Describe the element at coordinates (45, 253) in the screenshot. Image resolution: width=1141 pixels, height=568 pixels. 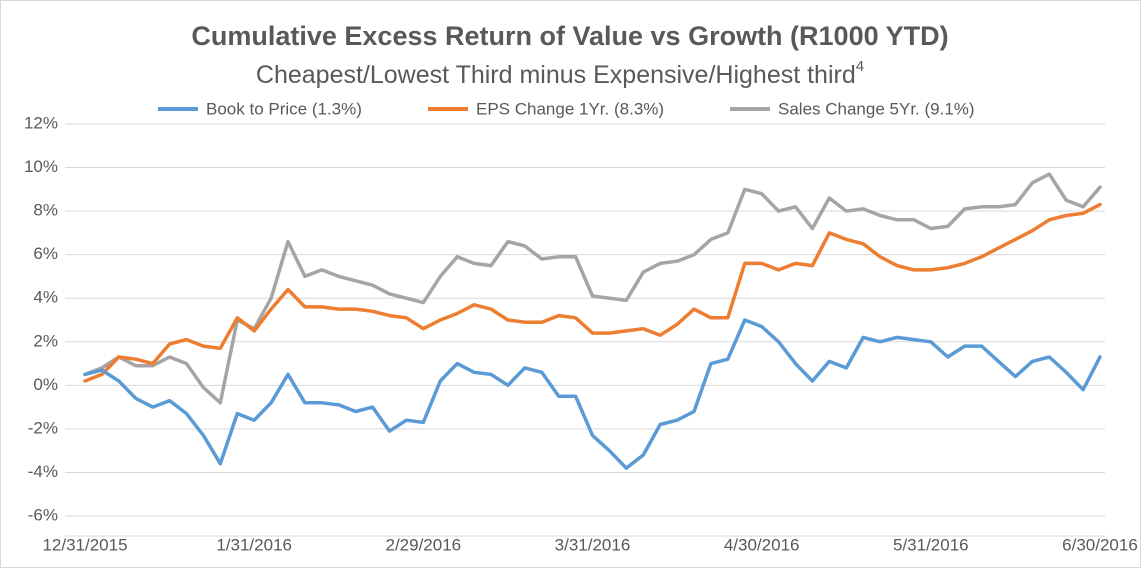
I see `y-tick-label: 6%` at that location.